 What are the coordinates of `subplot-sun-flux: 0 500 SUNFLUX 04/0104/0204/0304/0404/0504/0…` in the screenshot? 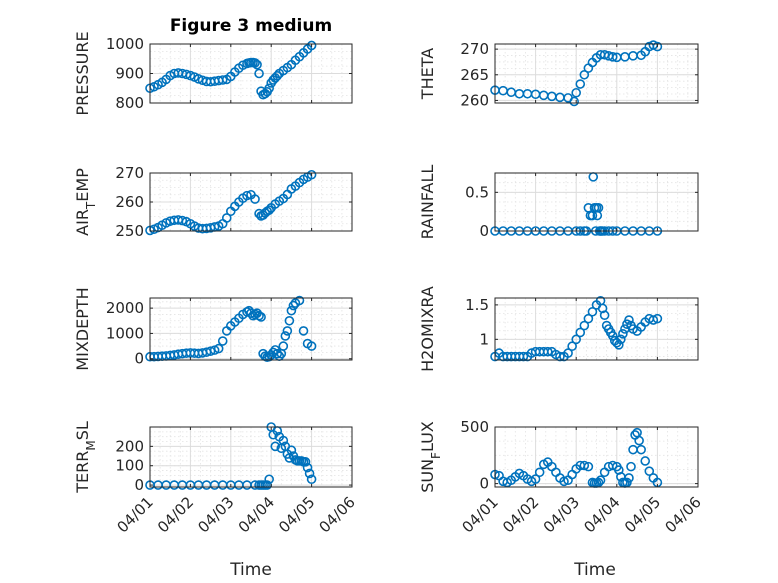 It's located at (561, 477).